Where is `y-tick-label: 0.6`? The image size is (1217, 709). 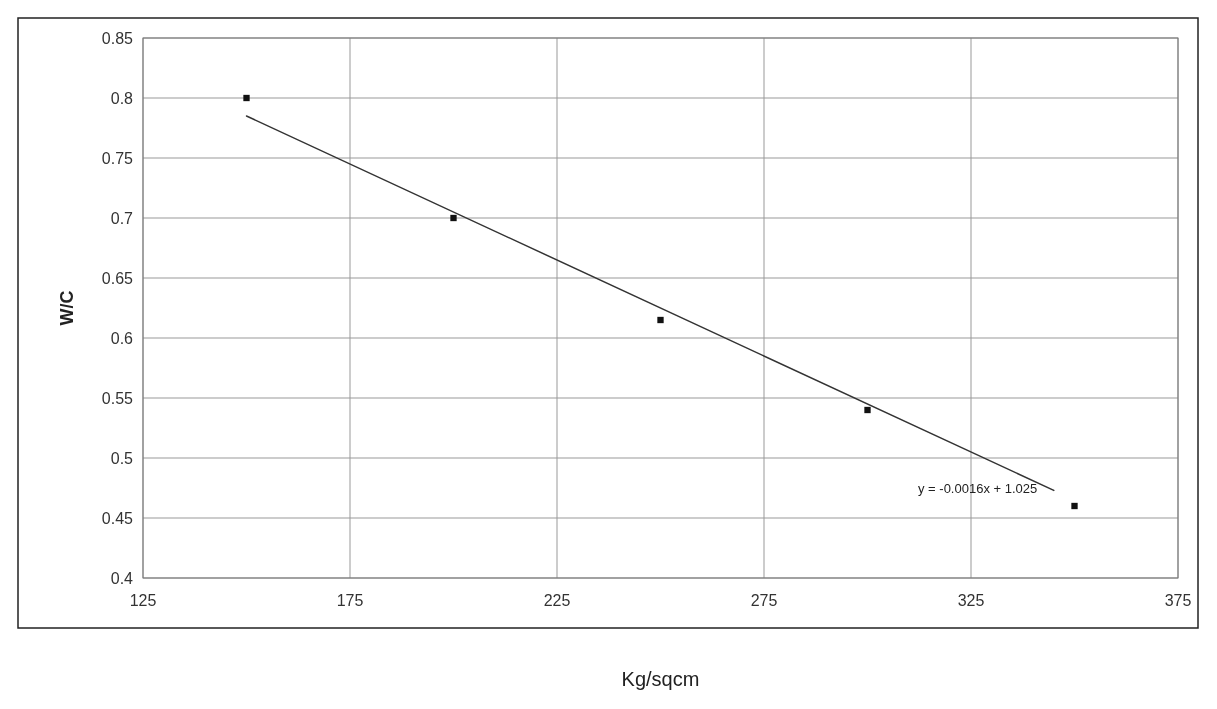 y-tick-label: 0.6 is located at coordinates (122, 338).